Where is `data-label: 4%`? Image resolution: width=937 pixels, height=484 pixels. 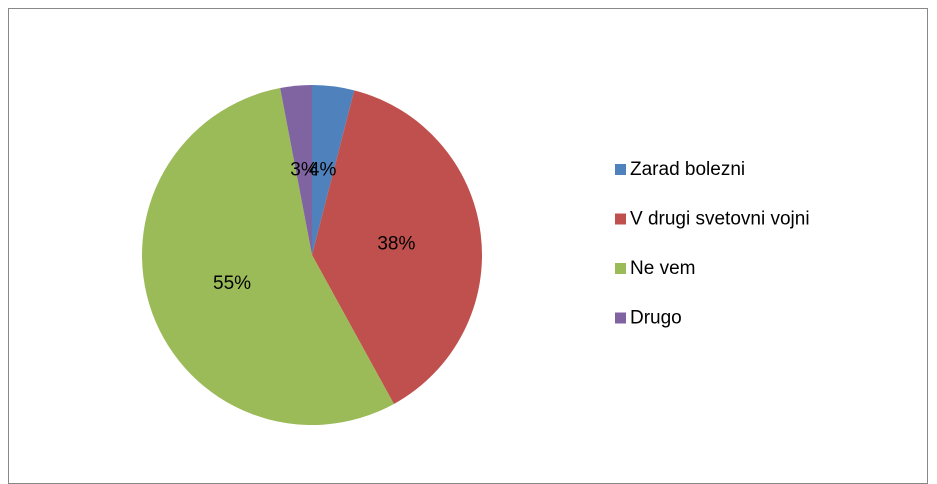 data-label: 4% is located at coordinates (323, 170).